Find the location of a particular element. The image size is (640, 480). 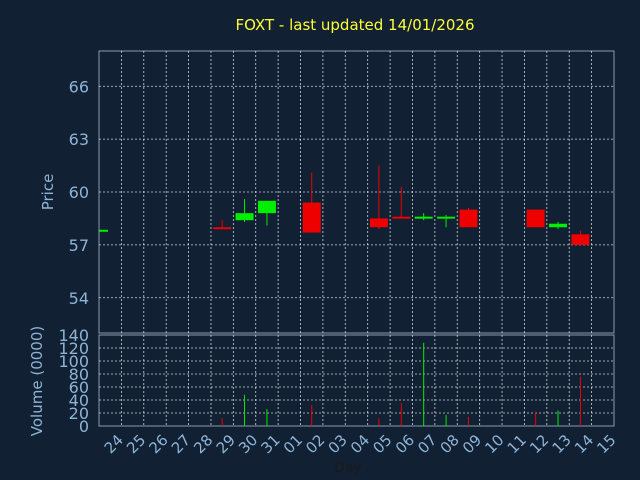

volume-tick-label: 20 is located at coordinates (79, 413).